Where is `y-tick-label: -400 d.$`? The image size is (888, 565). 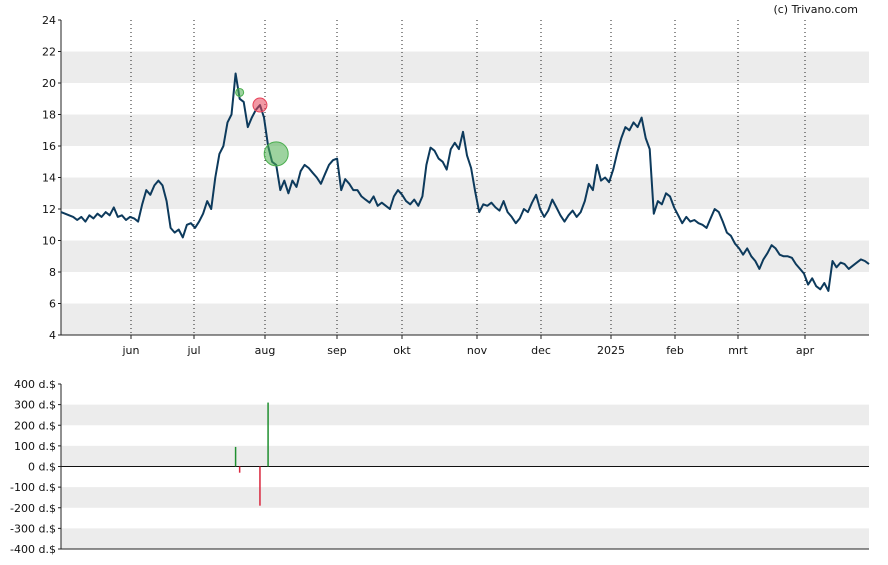 y-tick-label: -400 d.$ is located at coordinates (33, 549).